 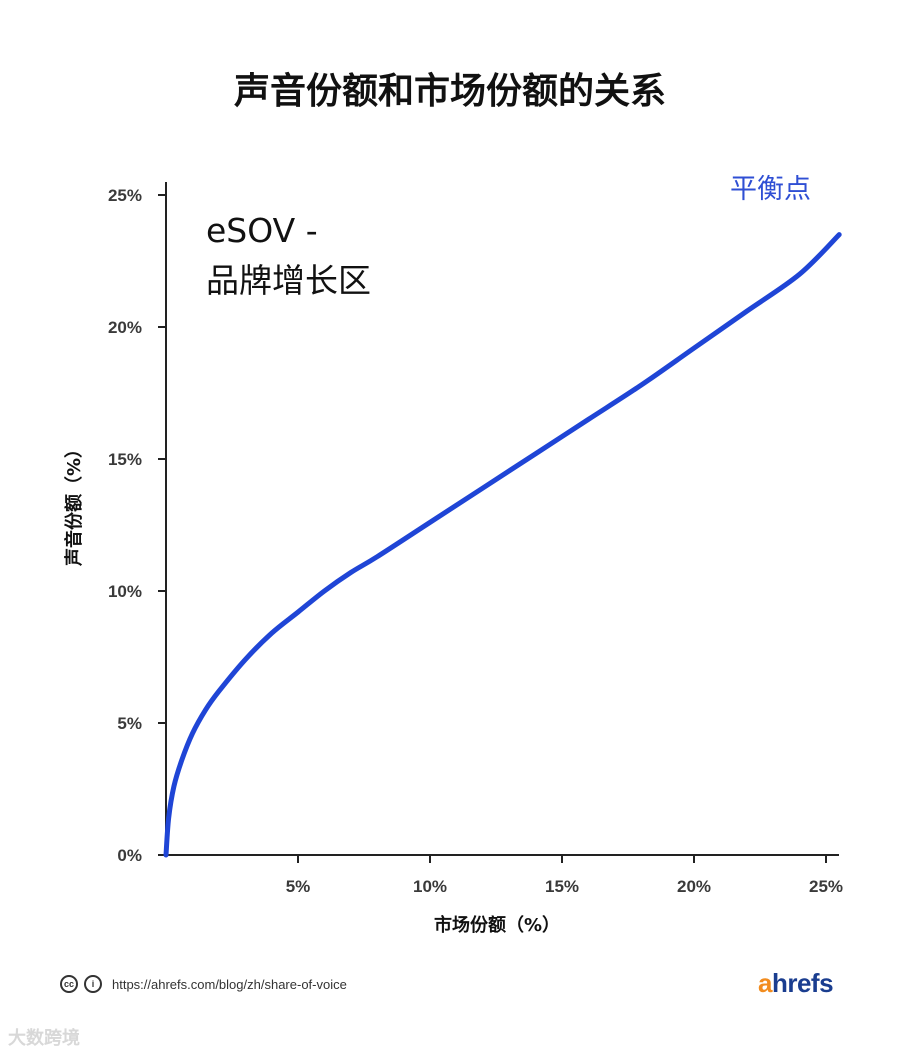 What do you see at coordinates (125, 459) in the screenshot?
I see `y-tick-label: 15%` at bounding box center [125, 459].